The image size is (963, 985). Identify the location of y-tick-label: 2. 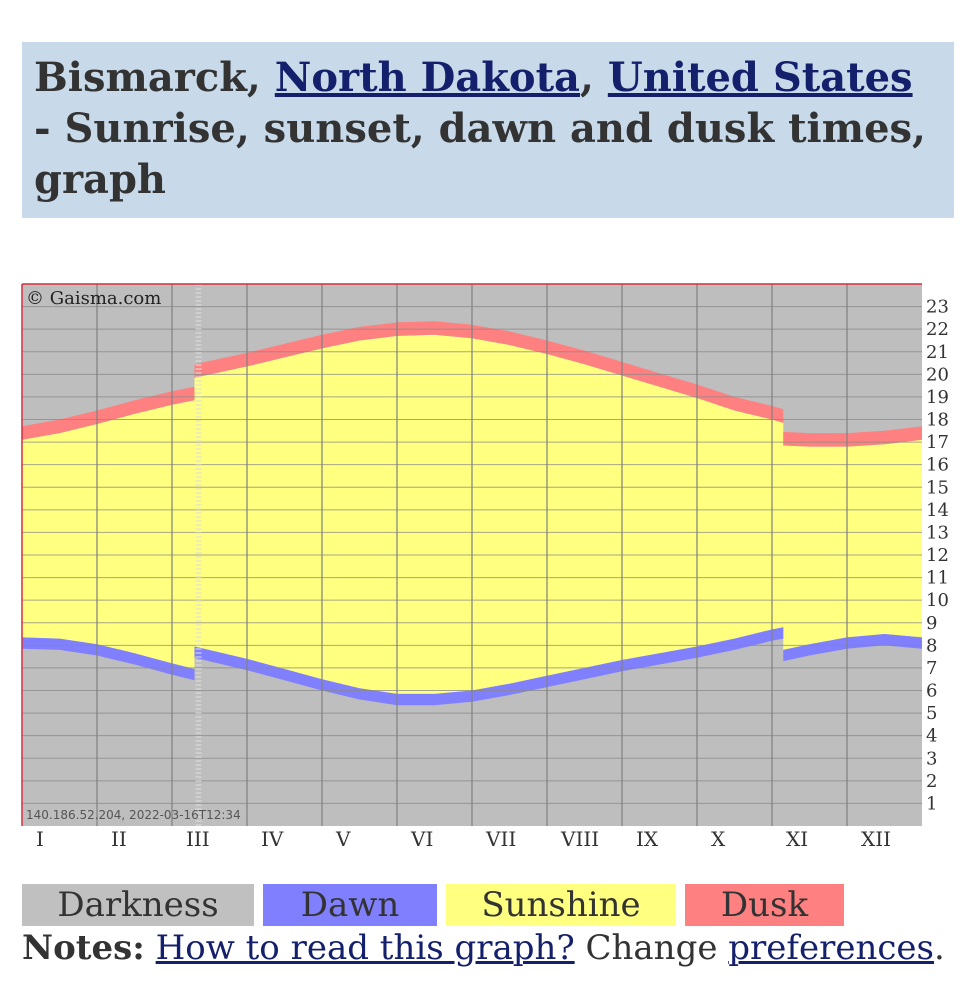
(931, 781).